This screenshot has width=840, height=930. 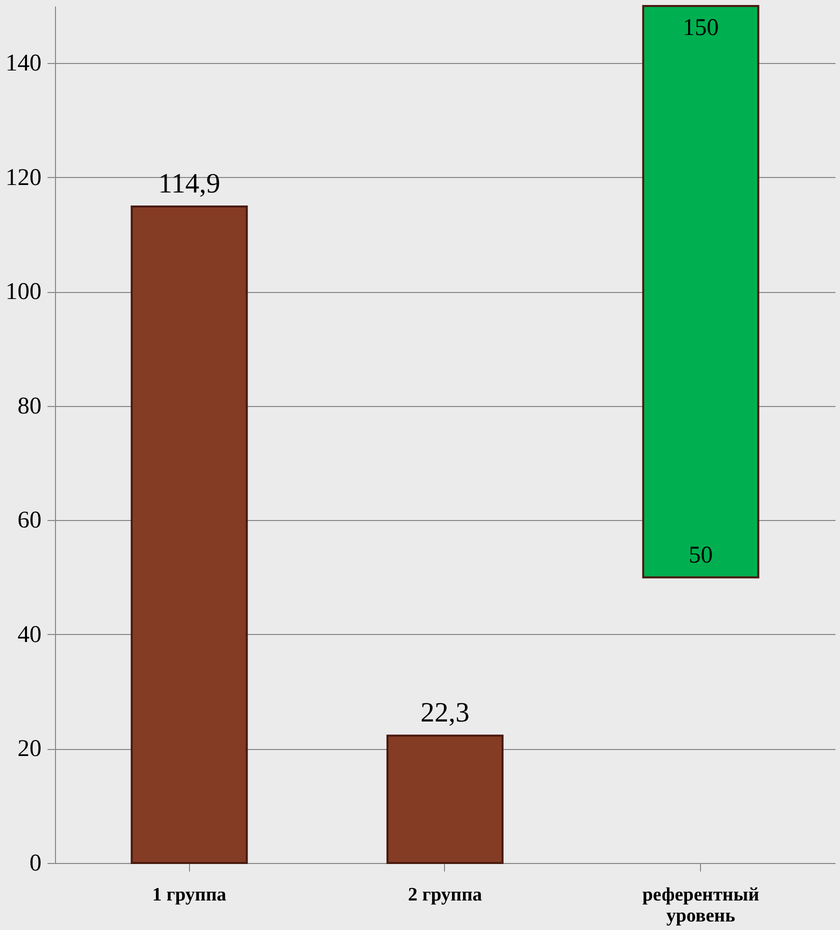 What do you see at coordinates (30, 406) in the screenshot?
I see `y-tick-label: 80` at bounding box center [30, 406].